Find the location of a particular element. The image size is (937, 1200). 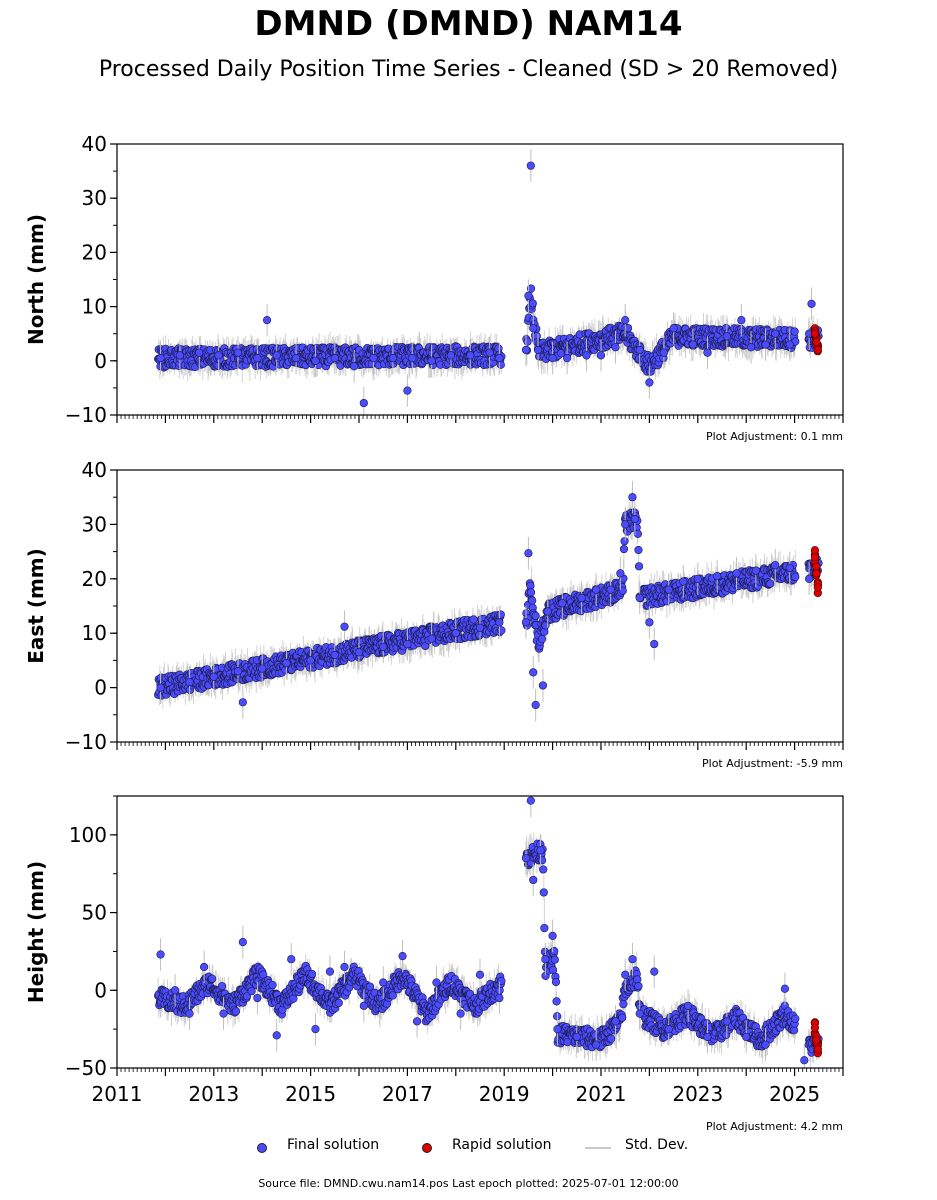

x-tick-label: 2017 is located at coordinates (407, 1094).